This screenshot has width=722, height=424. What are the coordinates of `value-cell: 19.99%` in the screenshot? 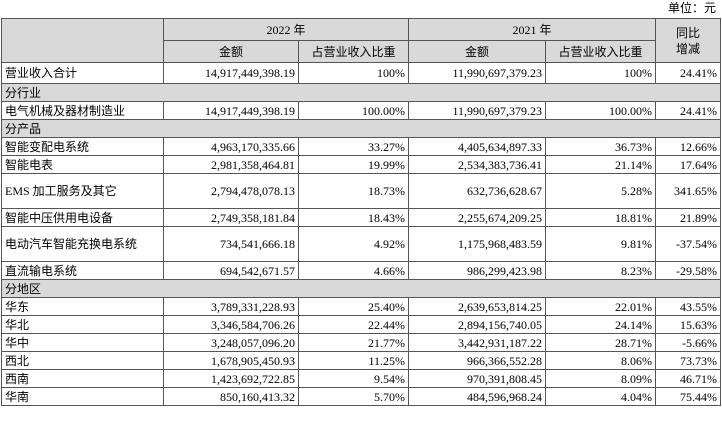 It's located at (353, 164).